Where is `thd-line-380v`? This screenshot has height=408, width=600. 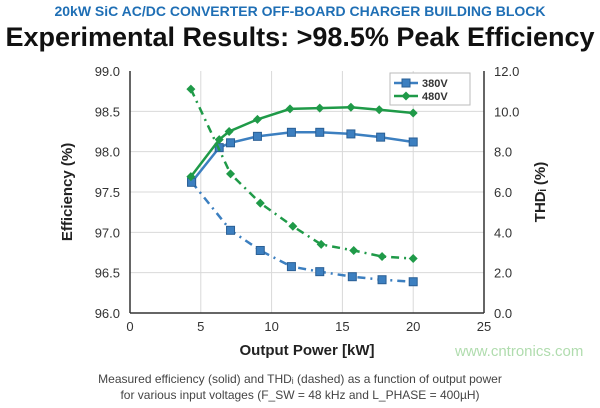
thd-line-380v is located at coordinates (302, 232).